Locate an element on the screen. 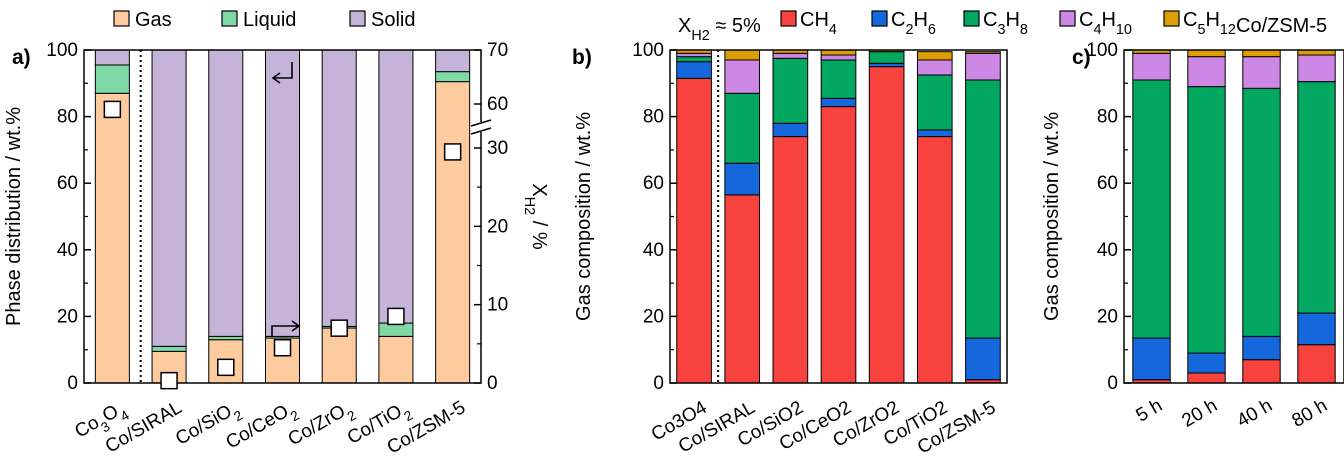 The height and width of the screenshot is (470, 1344). bar-co-tio2-gas is located at coordinates (396, 359).